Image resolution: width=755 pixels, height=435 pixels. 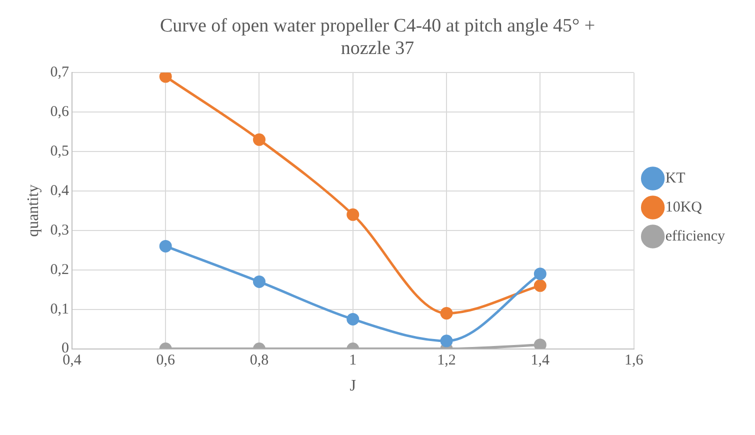 I want to click on y-axis-title: quantity, so click(x=33, y=210).